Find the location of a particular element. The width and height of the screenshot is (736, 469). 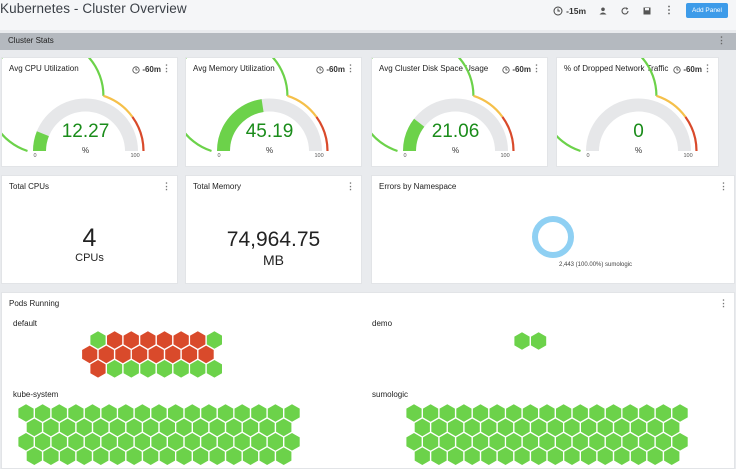

more-options-icon: ⋮ is located at coordinates (669, 10).